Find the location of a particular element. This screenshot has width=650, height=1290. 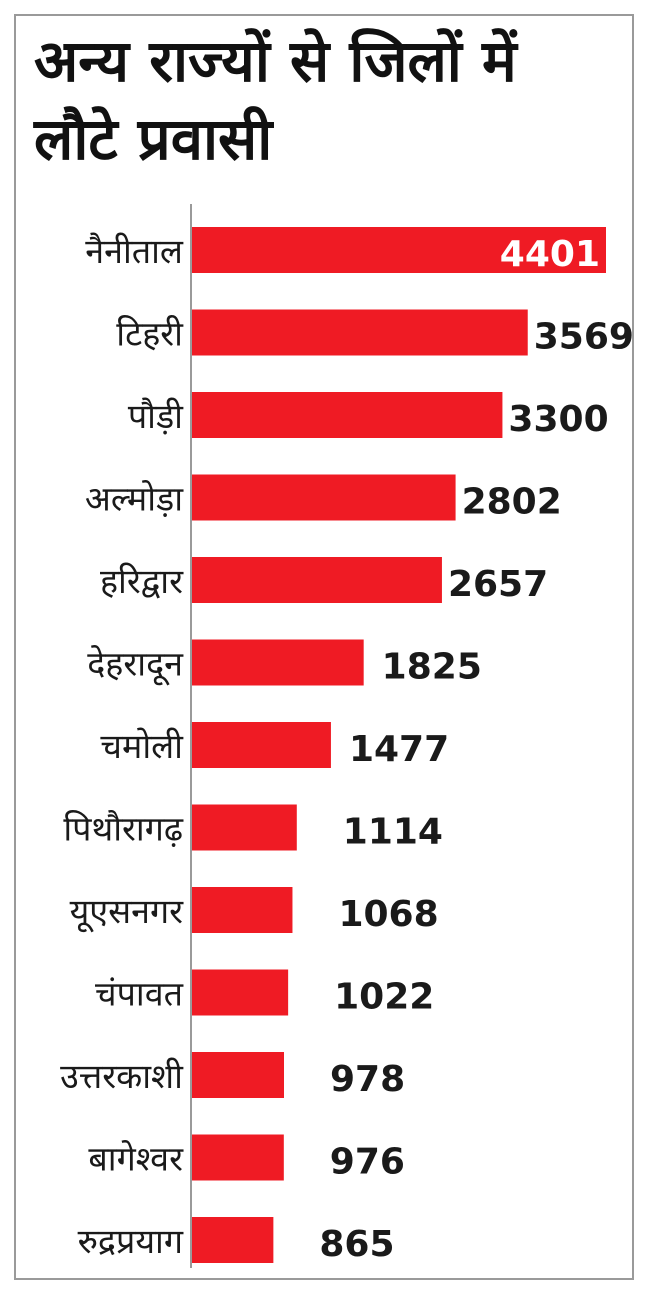

value-label-1: 4401 is located at coordinates (550, 254).